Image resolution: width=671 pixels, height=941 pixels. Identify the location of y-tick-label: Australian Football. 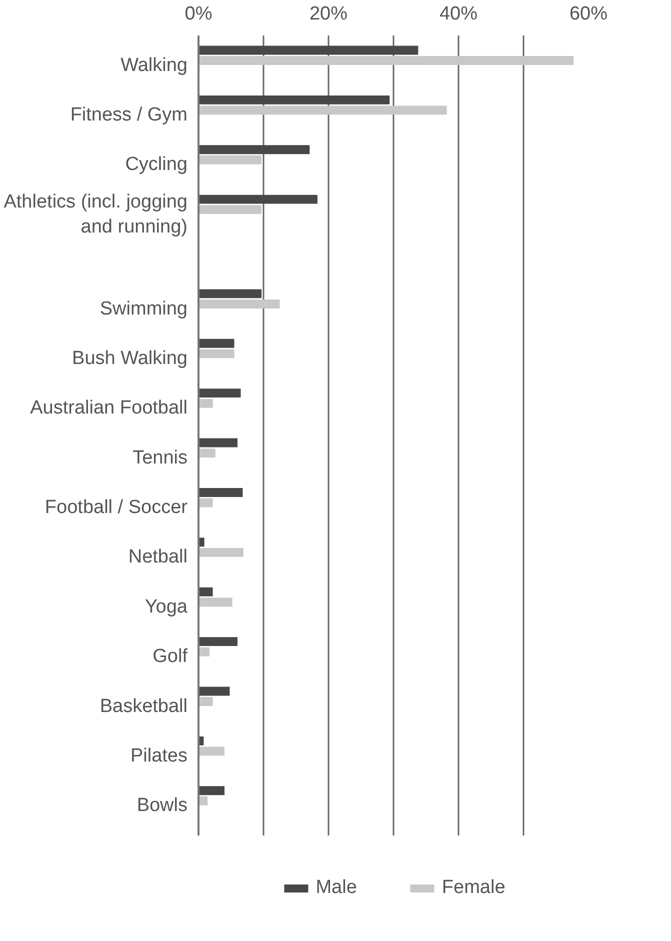
(109, 408).